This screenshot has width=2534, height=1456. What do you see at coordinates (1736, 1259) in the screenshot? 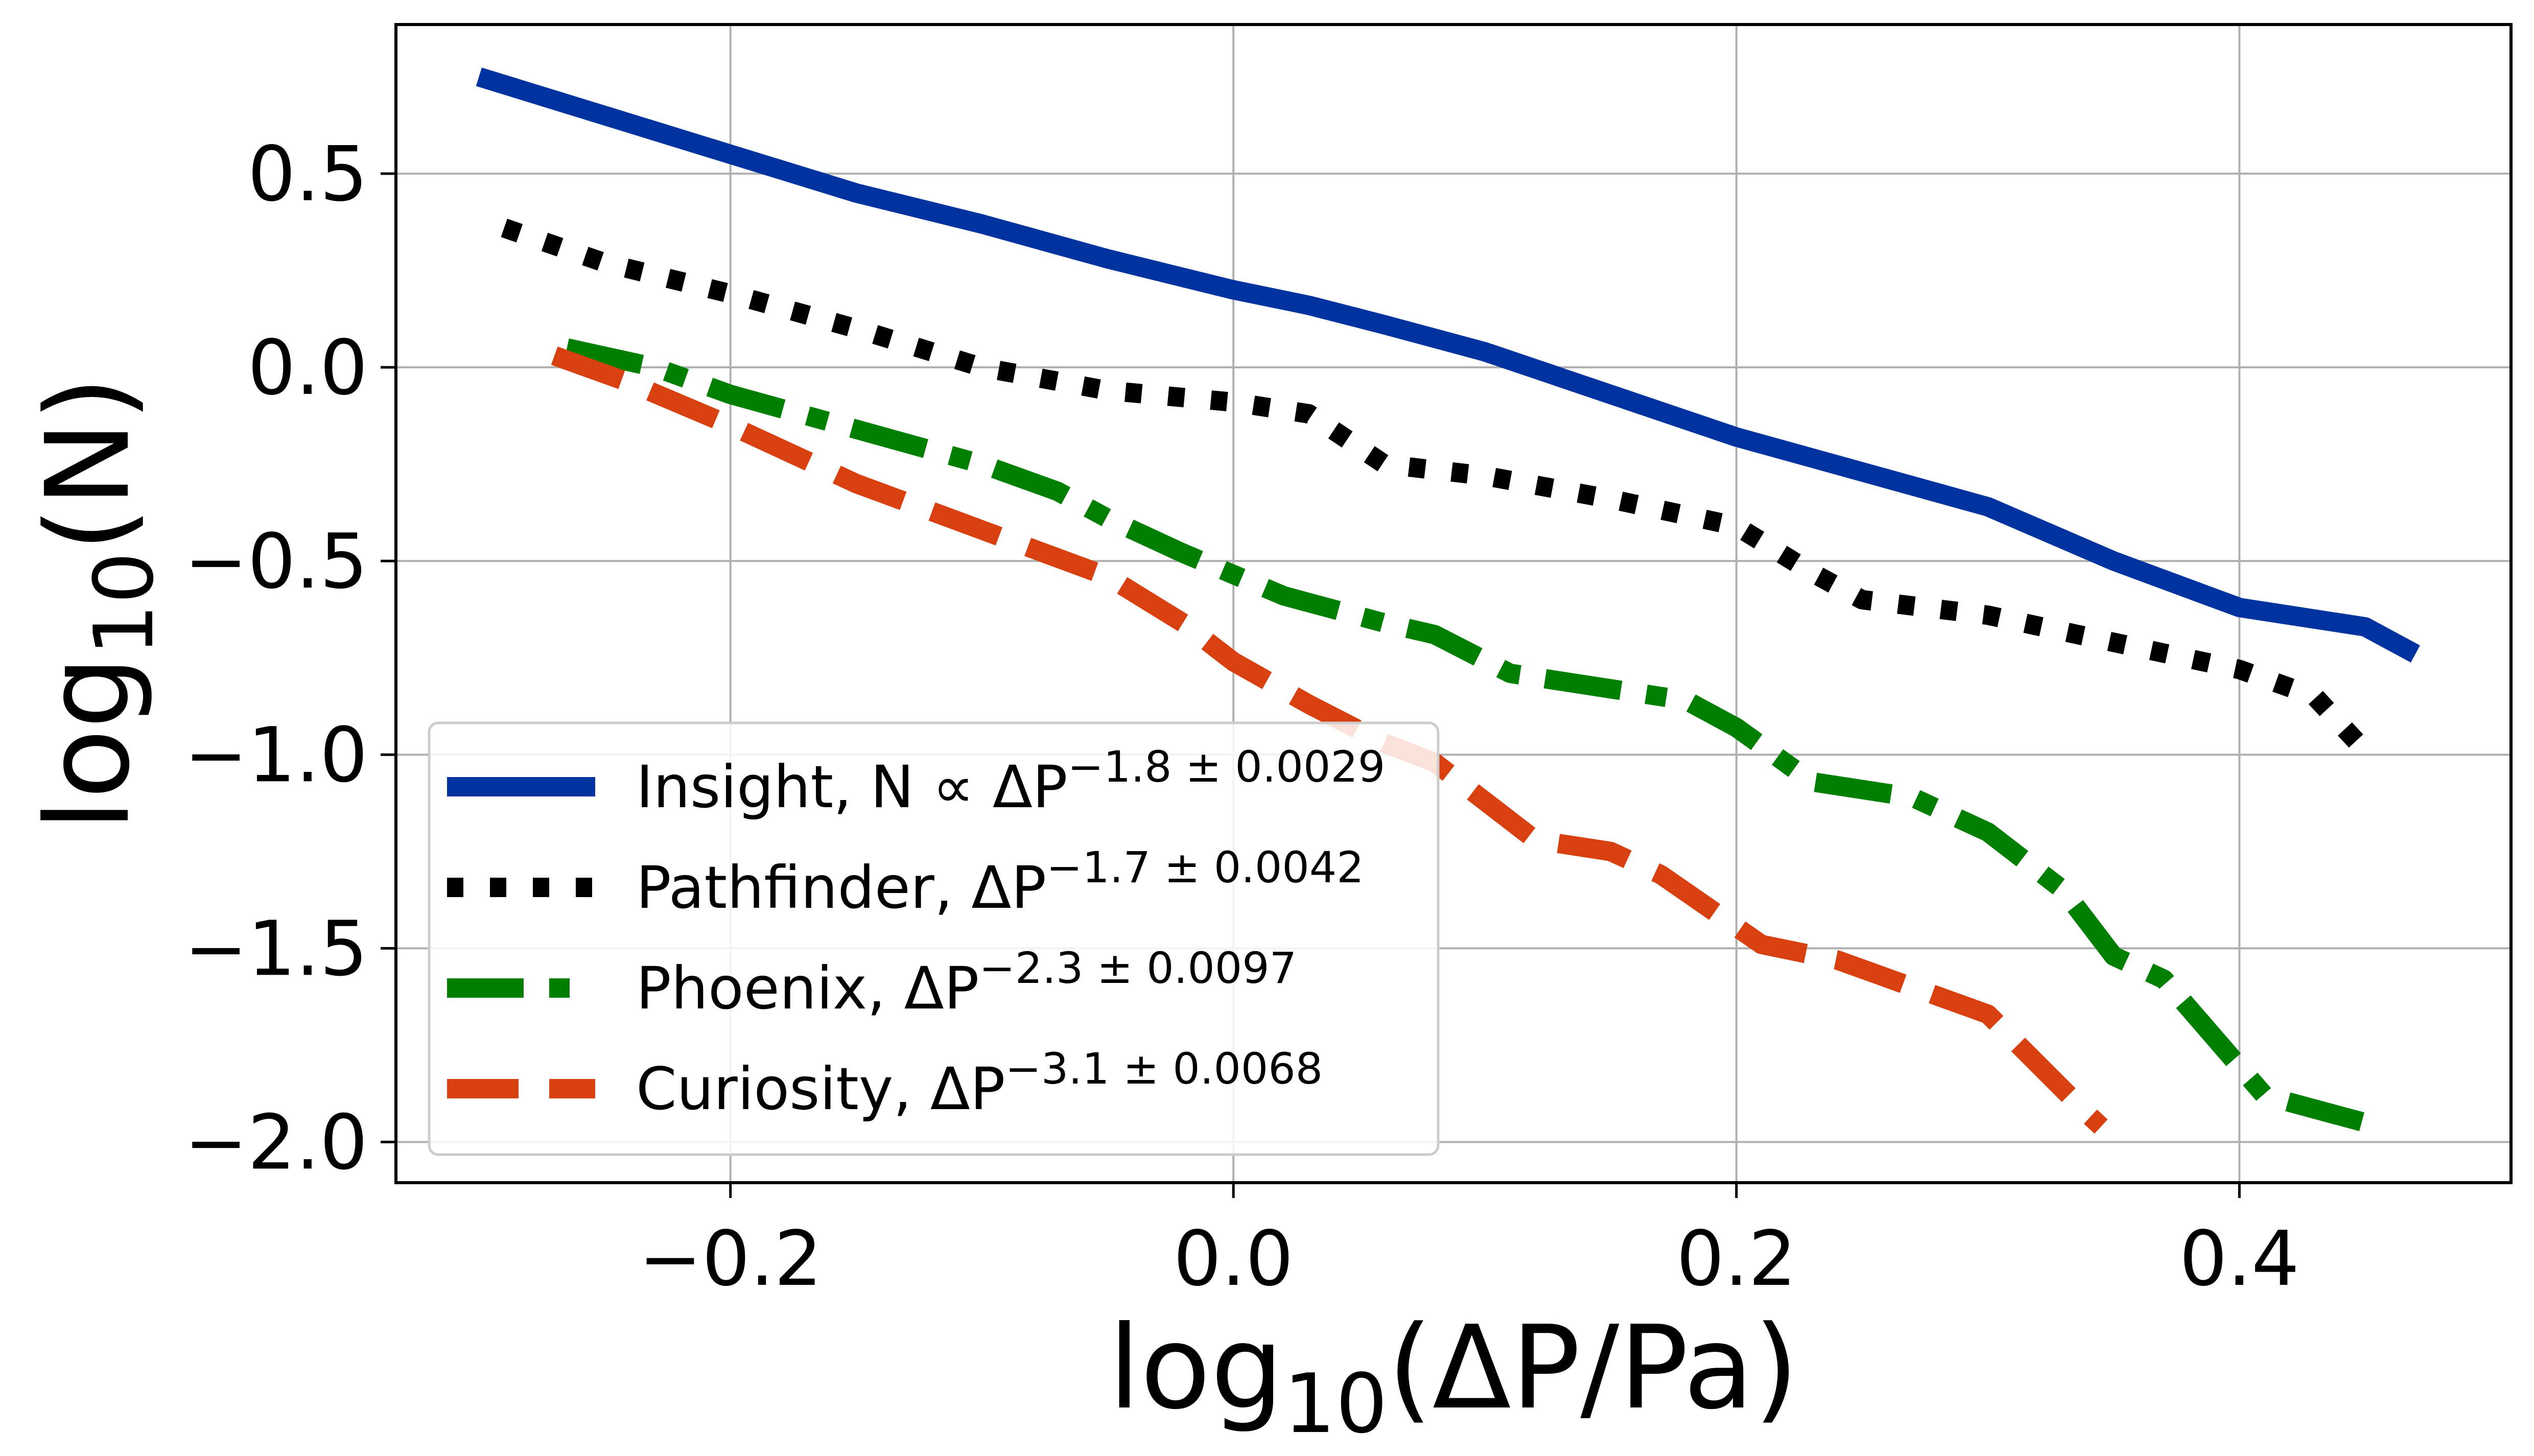
I see `x-tick-label: 0.2` at bounding box center [1736, 1259].